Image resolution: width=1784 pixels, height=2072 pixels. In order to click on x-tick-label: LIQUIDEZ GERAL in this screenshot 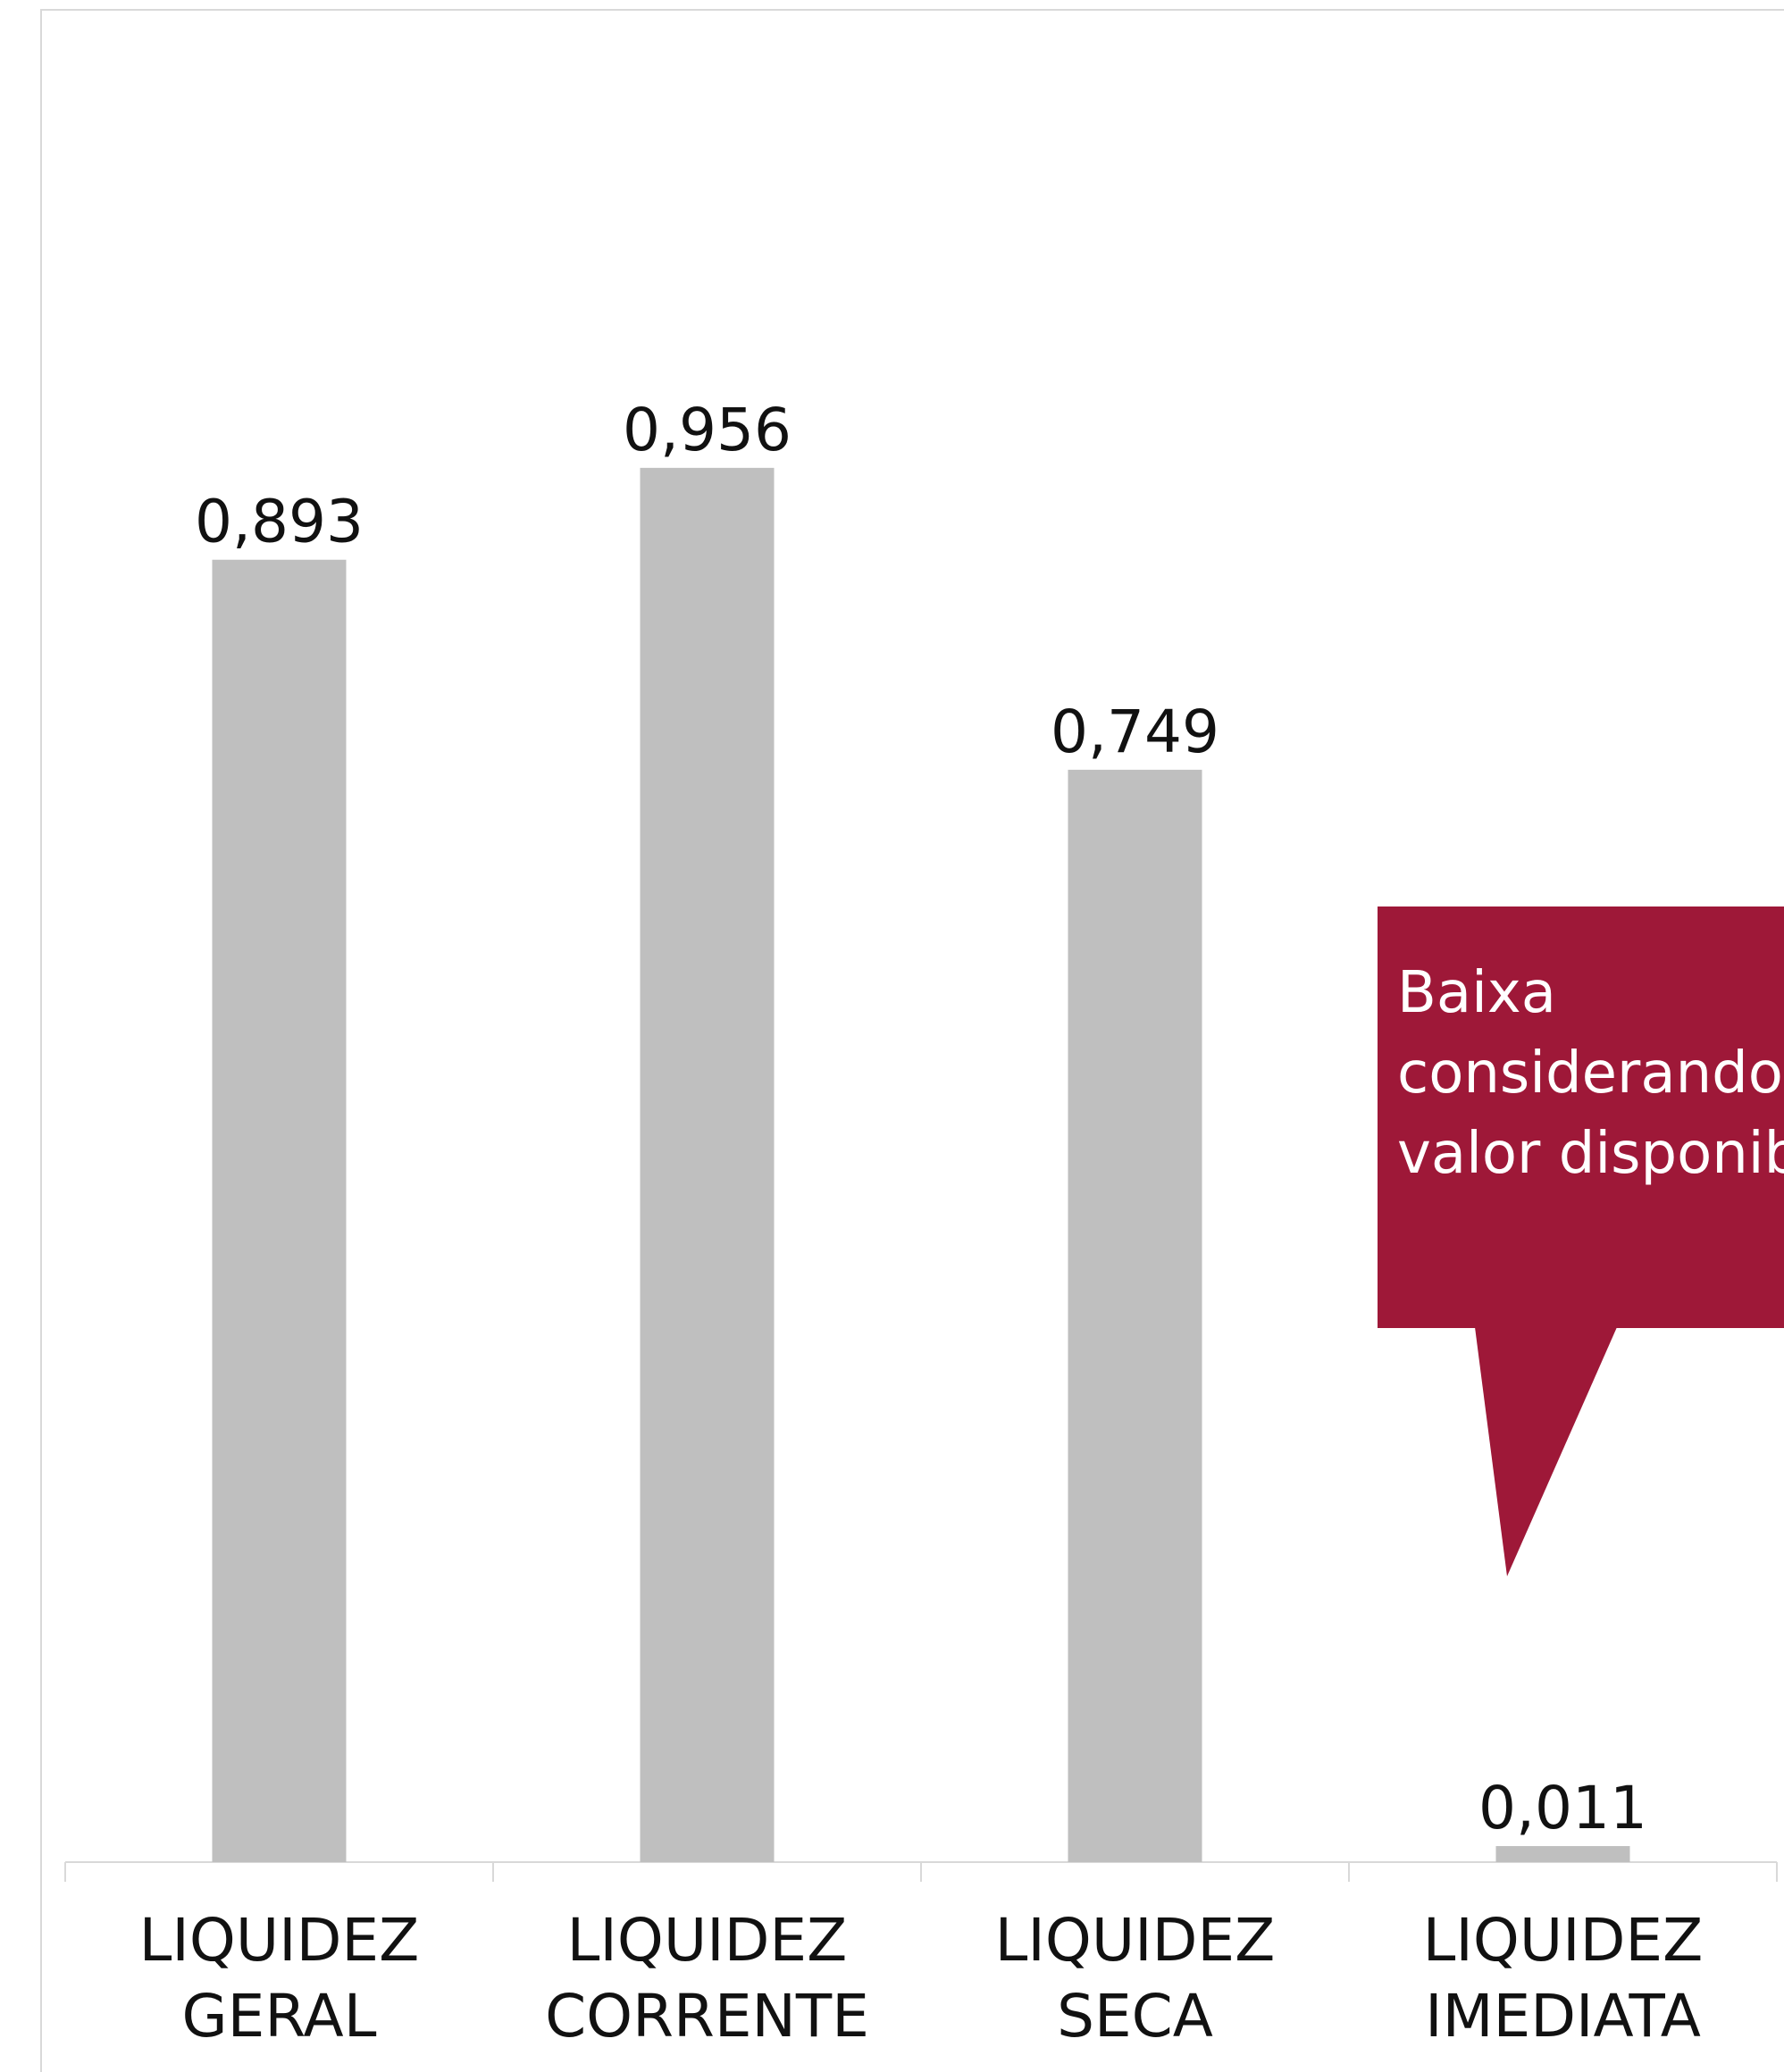, I will do `click(279, 1978)`.